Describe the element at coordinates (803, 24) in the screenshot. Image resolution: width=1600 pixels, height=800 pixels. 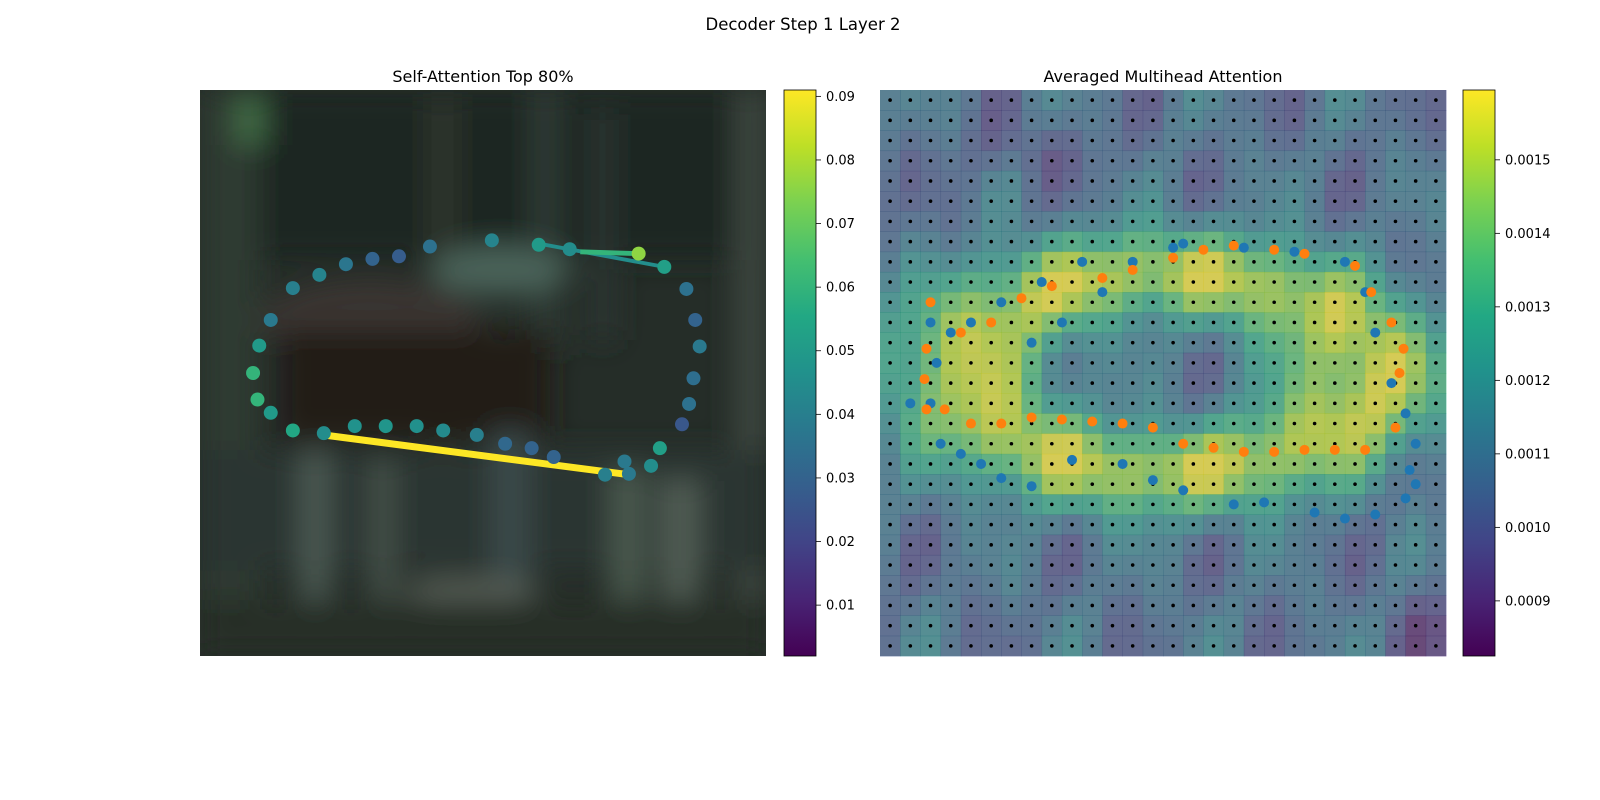
I see `figure-suptitle: Decoder Step 1 Layer 2` at that location.